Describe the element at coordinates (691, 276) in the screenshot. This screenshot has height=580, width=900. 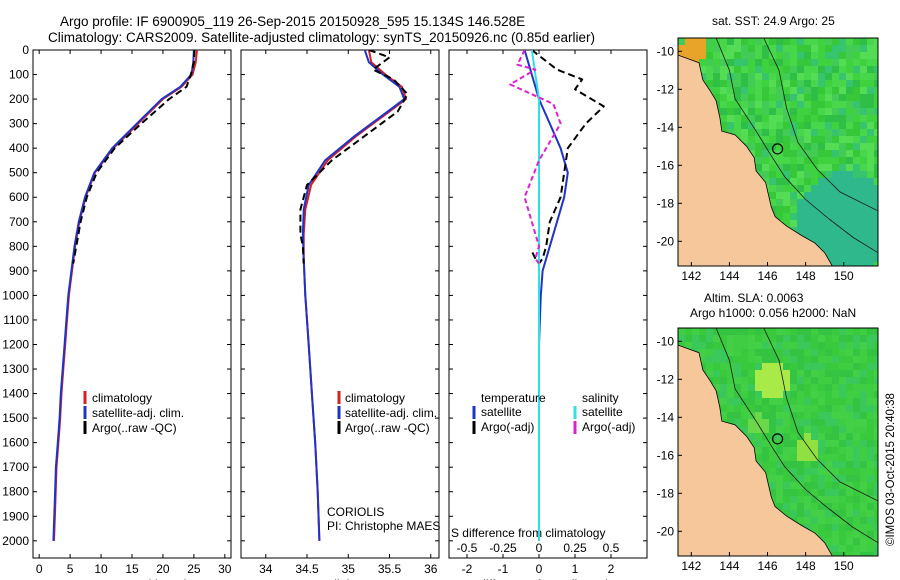
I see `x-tick-label: 142` at that location.